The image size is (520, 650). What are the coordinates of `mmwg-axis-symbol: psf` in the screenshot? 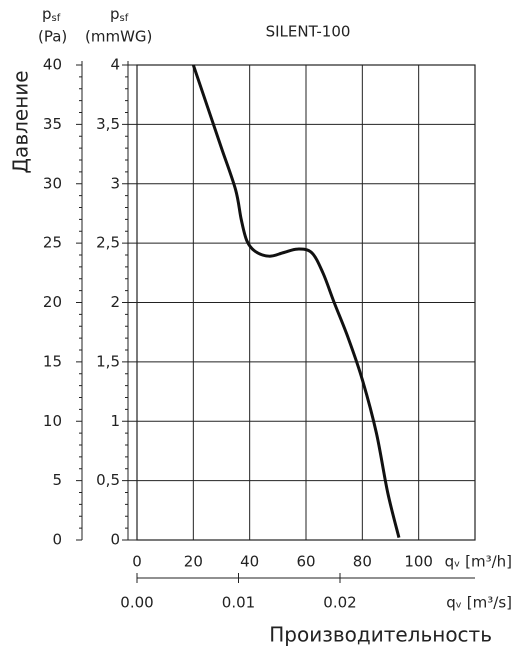 It's located at (119, 15).